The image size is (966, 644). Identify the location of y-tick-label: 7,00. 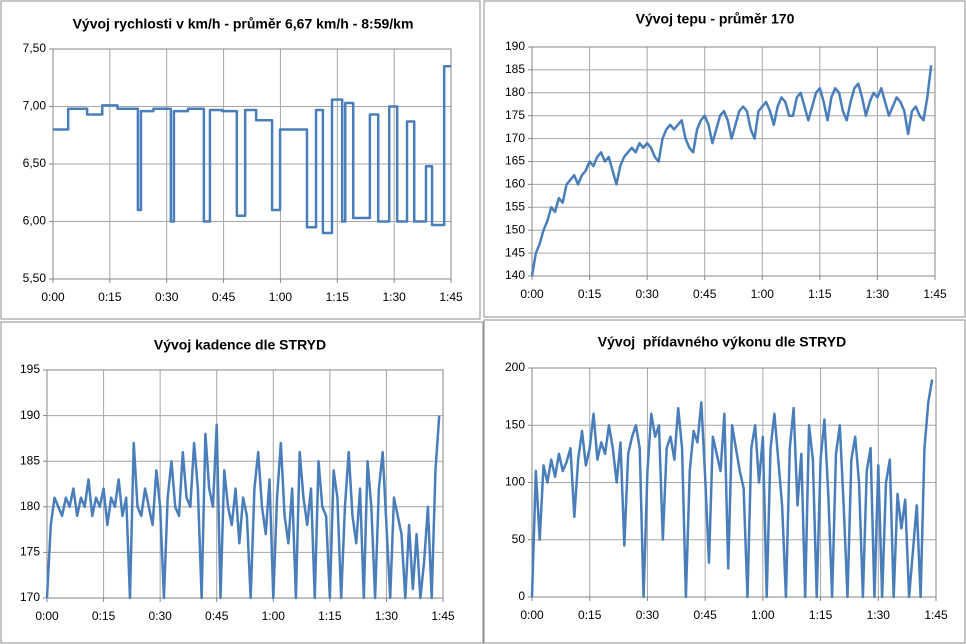
(35, 106).